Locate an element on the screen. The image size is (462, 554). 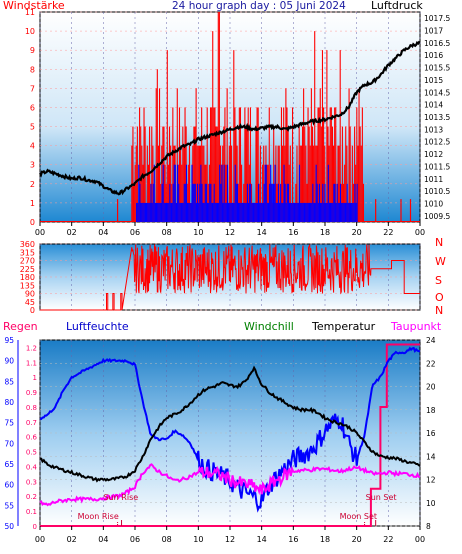
humidity-axis-title: Luftfeuchte is located at coordinates (97, 326).